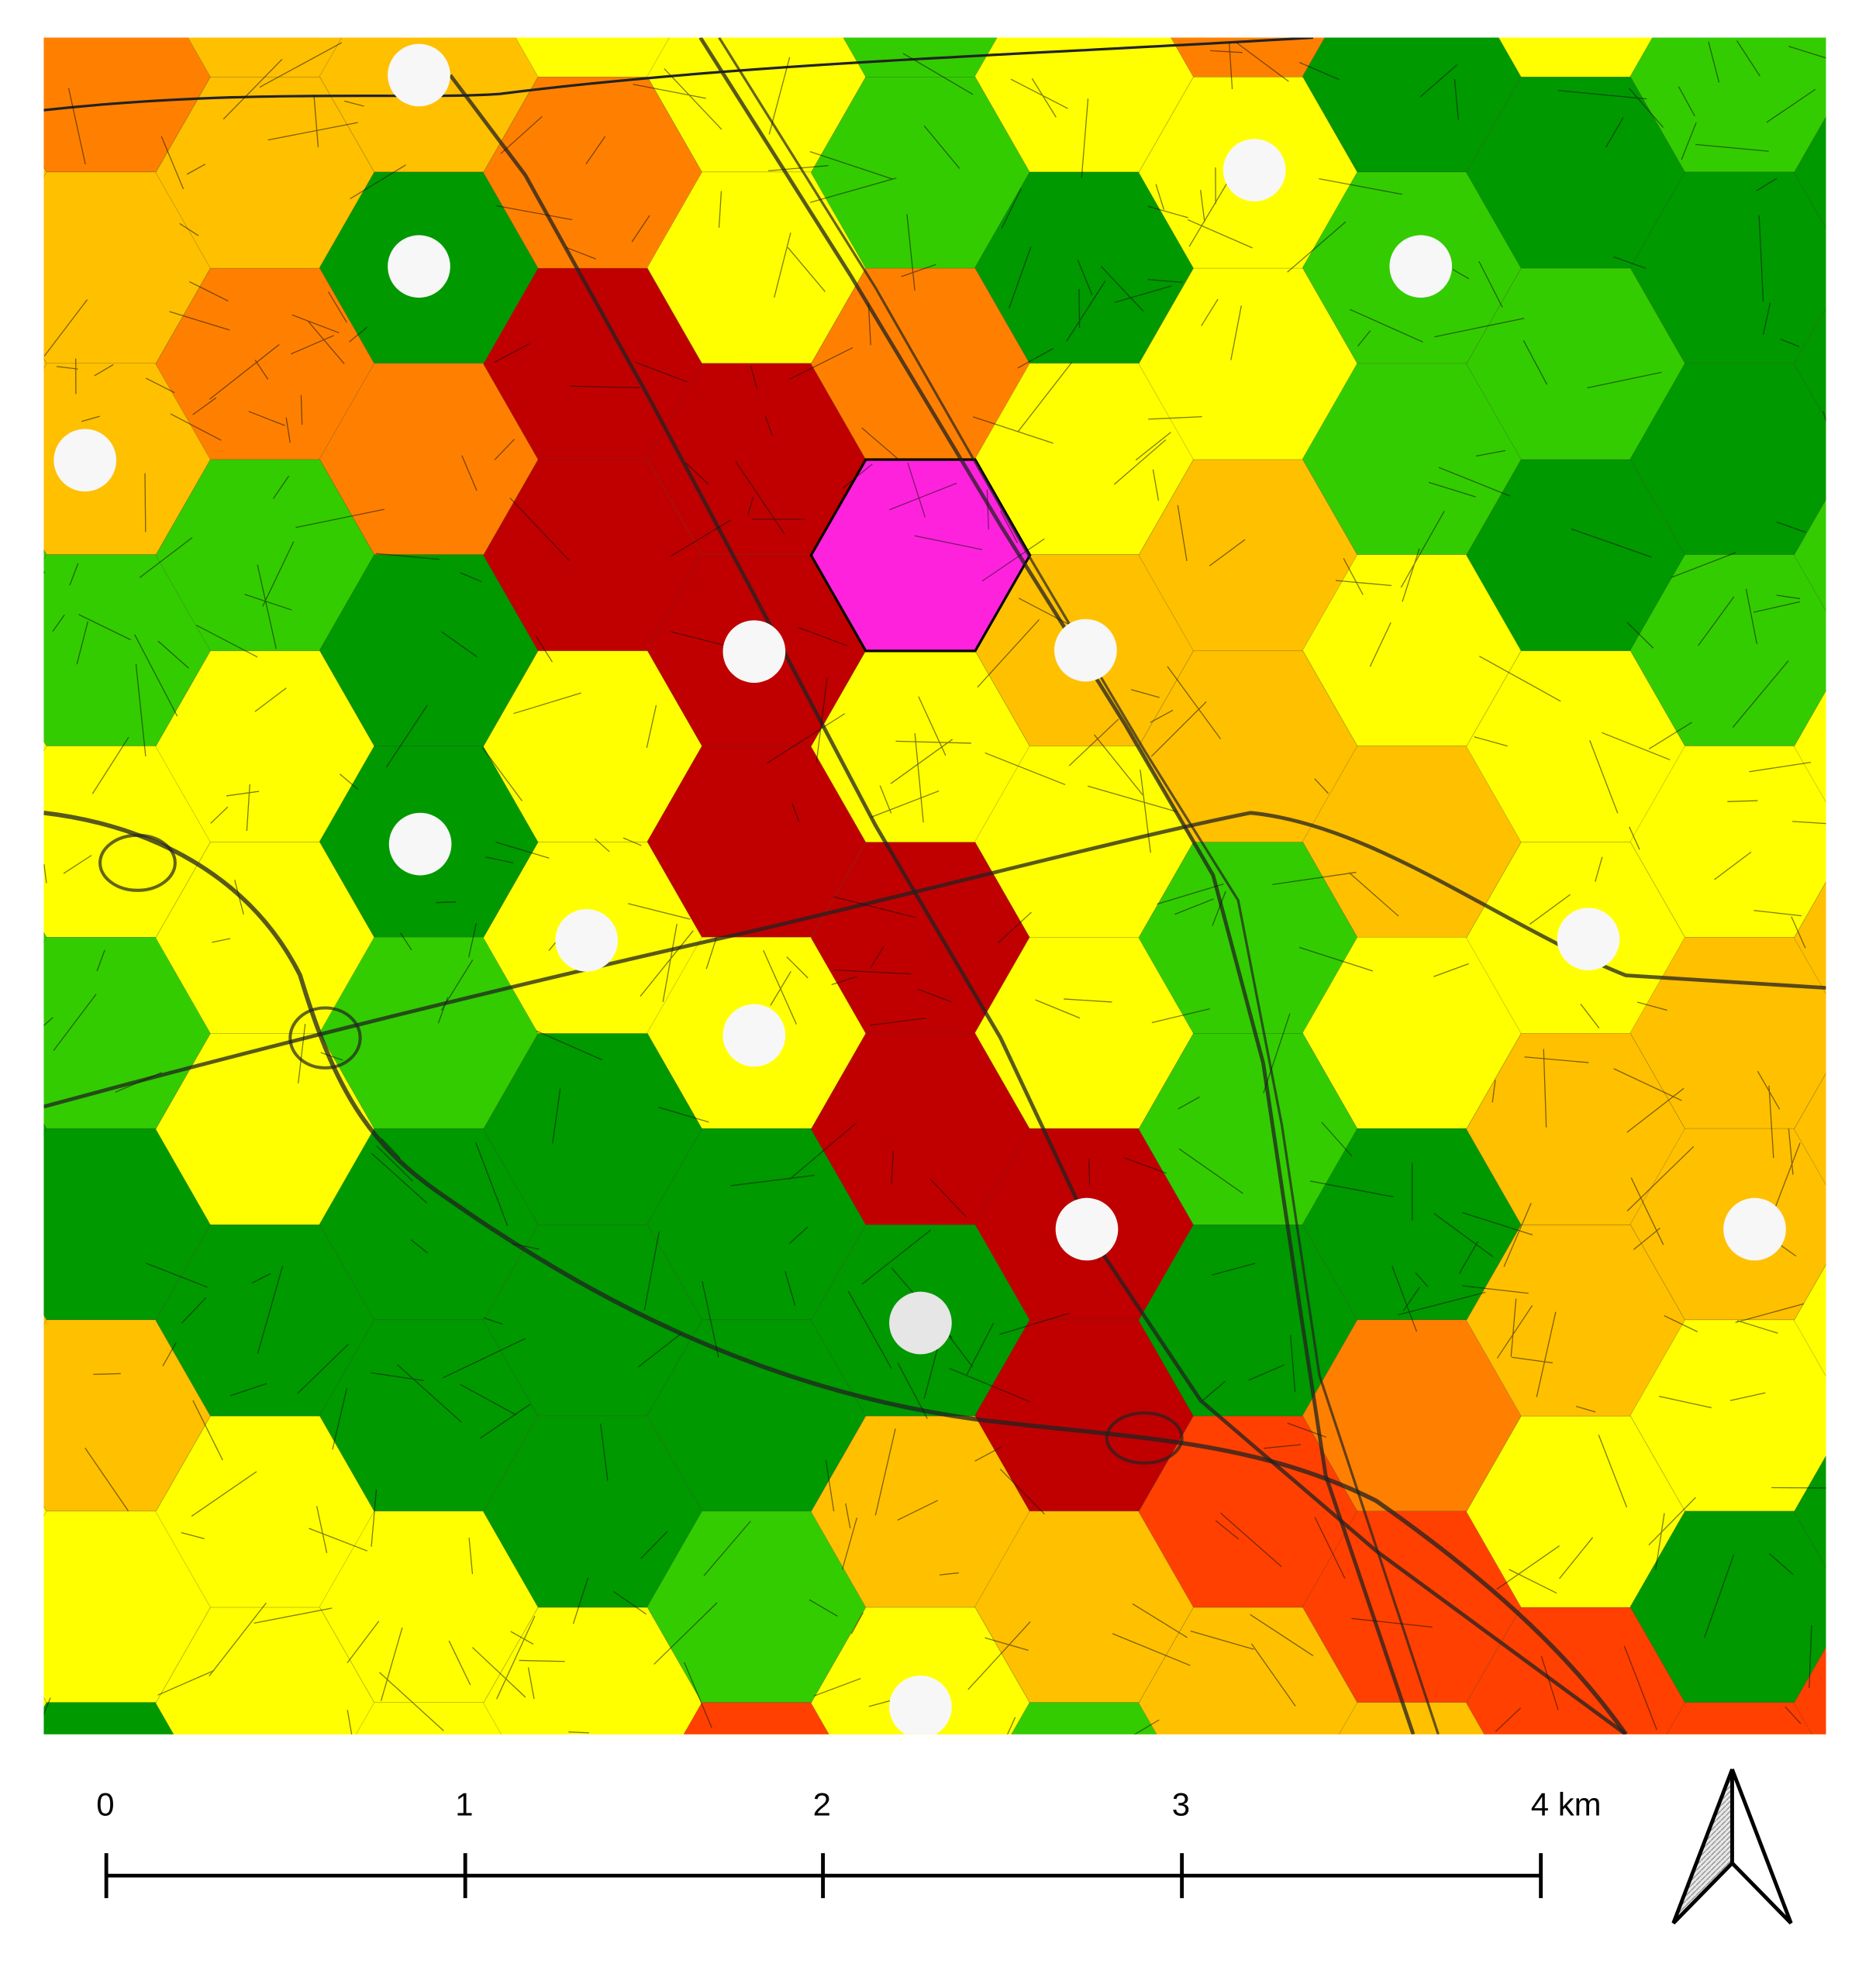  What do you see at coordinates (678, 74) in the screenshot?
I see `road` at bounding box center [678, 74].